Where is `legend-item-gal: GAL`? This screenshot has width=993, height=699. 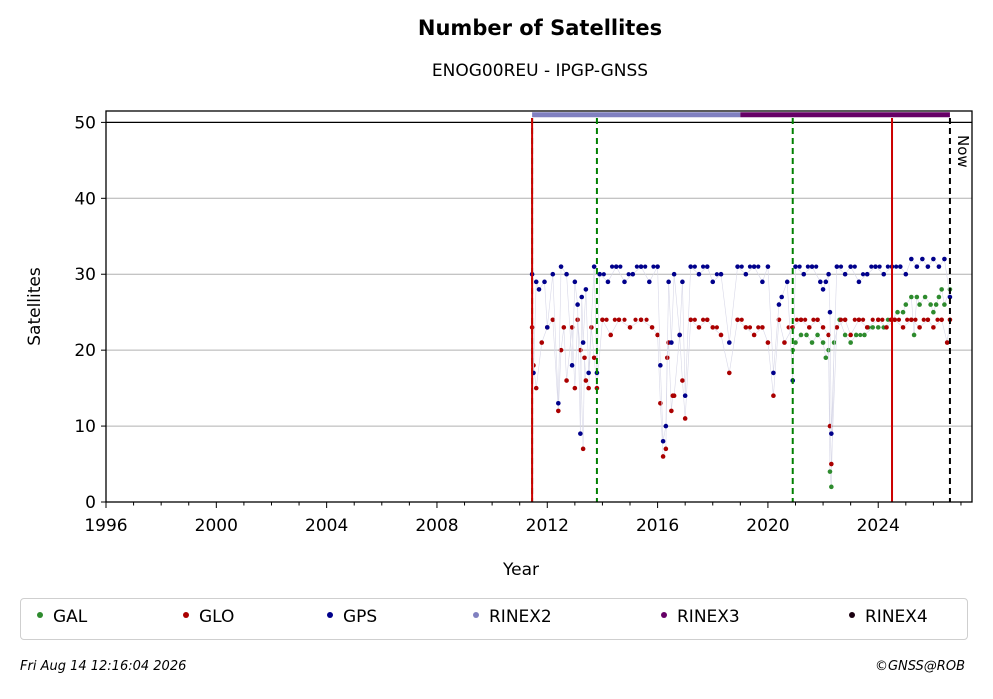
legend-item-gal: GAL is located at coordinates (62, 617).